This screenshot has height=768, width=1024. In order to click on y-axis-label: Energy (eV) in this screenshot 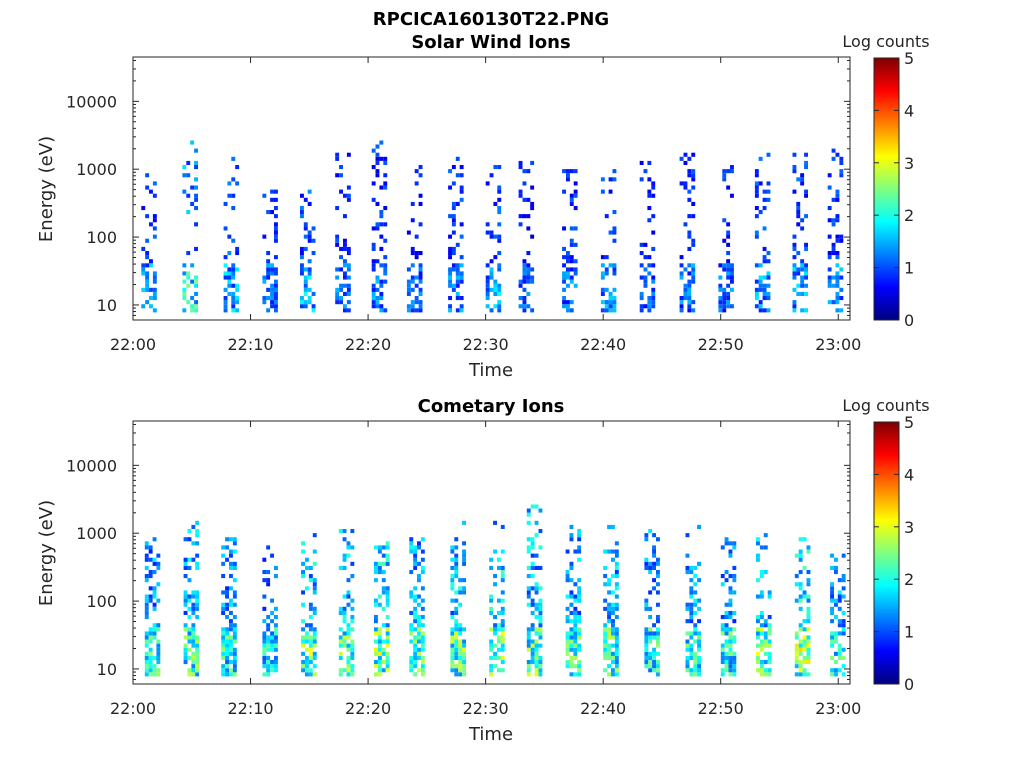, I will do `click(46, 189)`.